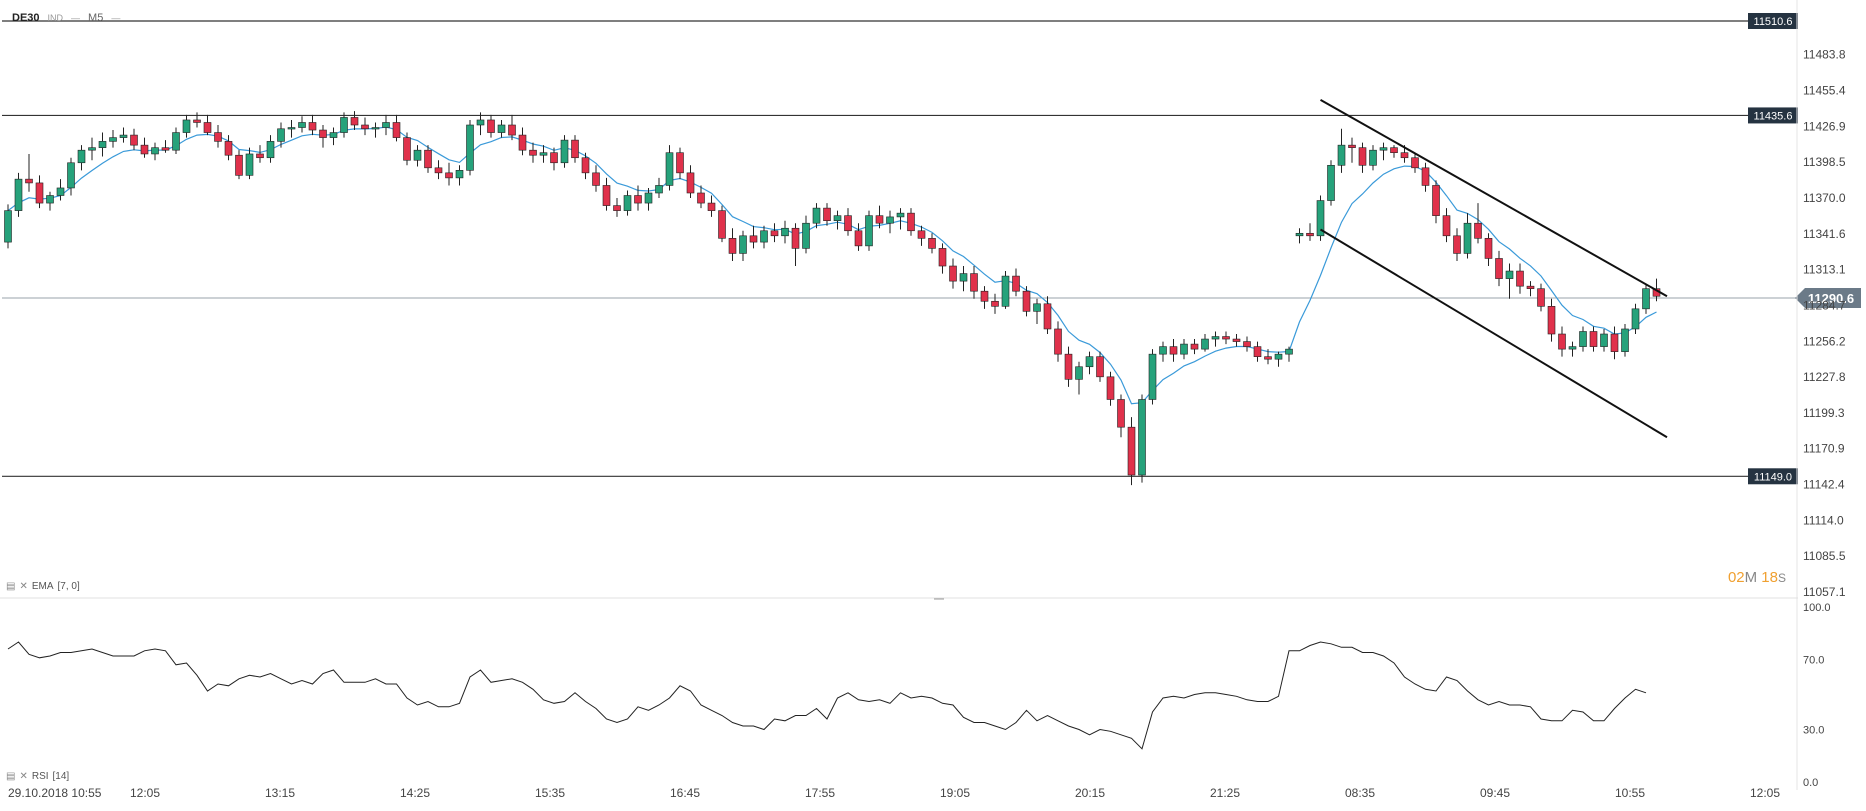 The width and height of the screenshot is (1866, 811). Describe the element at coordinates (1823, 520) in the screenshot. I see `price-tick-label: 11114.0` at that location.